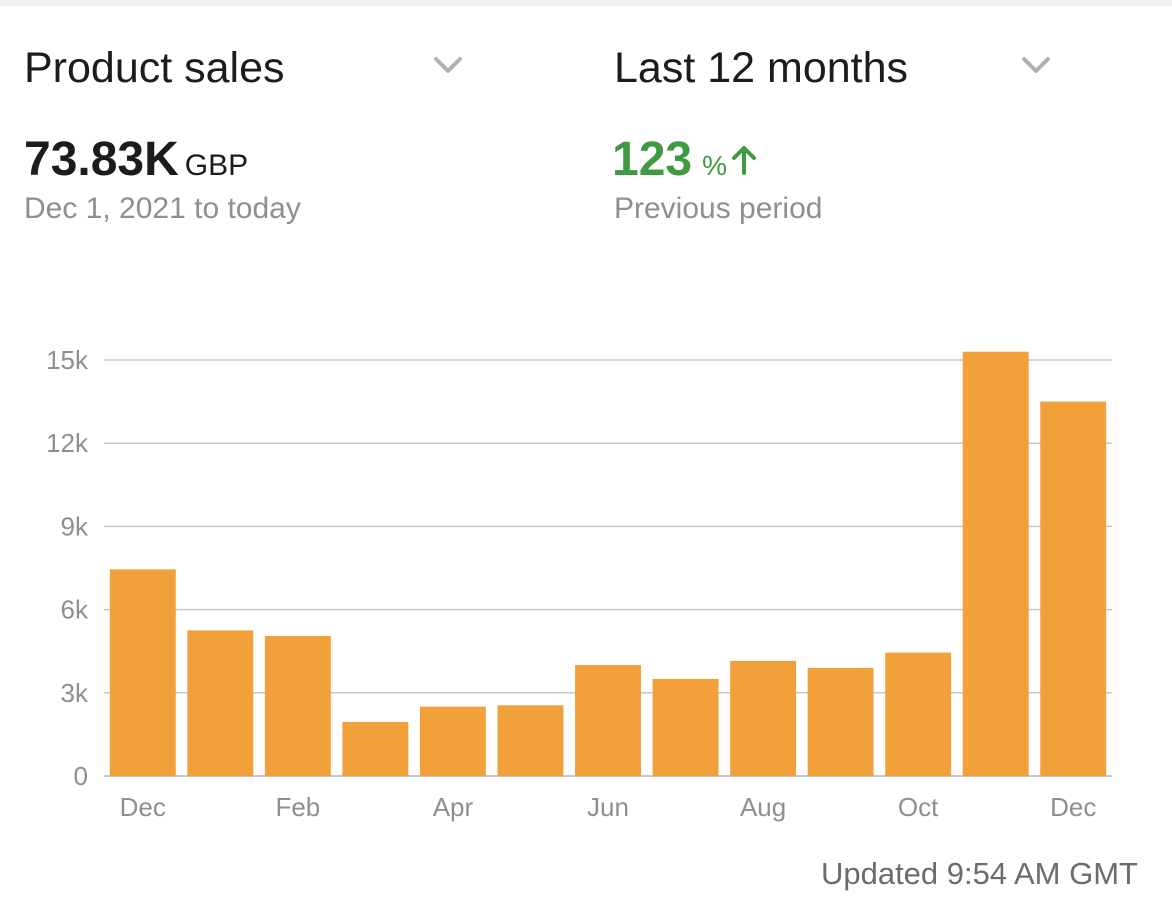 The image size is (1172, 900). I want to click on currency-unit: GBP, so click(216, 165).